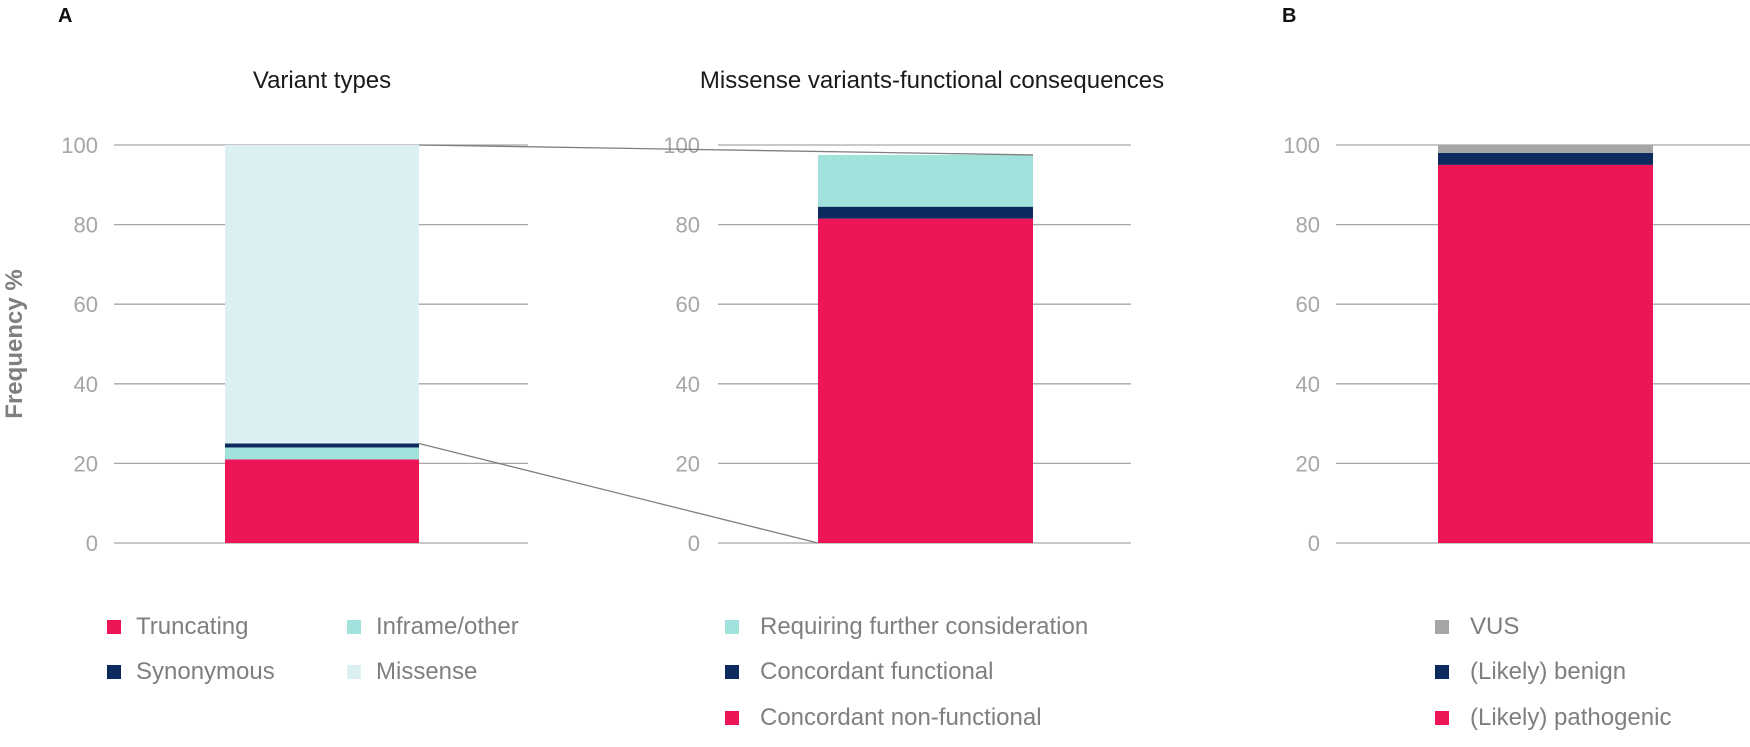 This screenshot has height=747, width=1750. What do you see at coordinates (1442, 718) in the screenshot?
I see `legend-swatch-likely-pathogenic` at bounding box center [1442, 718].